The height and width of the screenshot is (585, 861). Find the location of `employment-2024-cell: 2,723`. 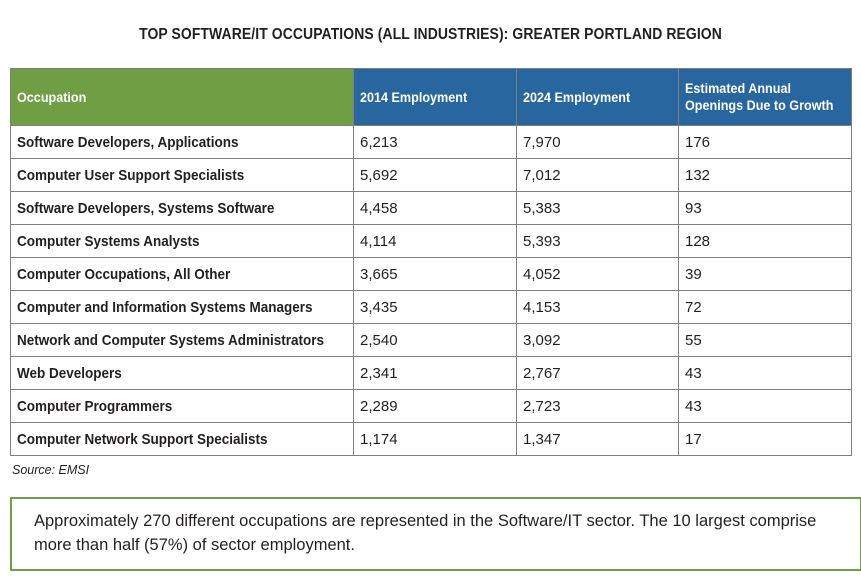

employment-2024-cell: 2,723 is located at coordinates (597, 406).